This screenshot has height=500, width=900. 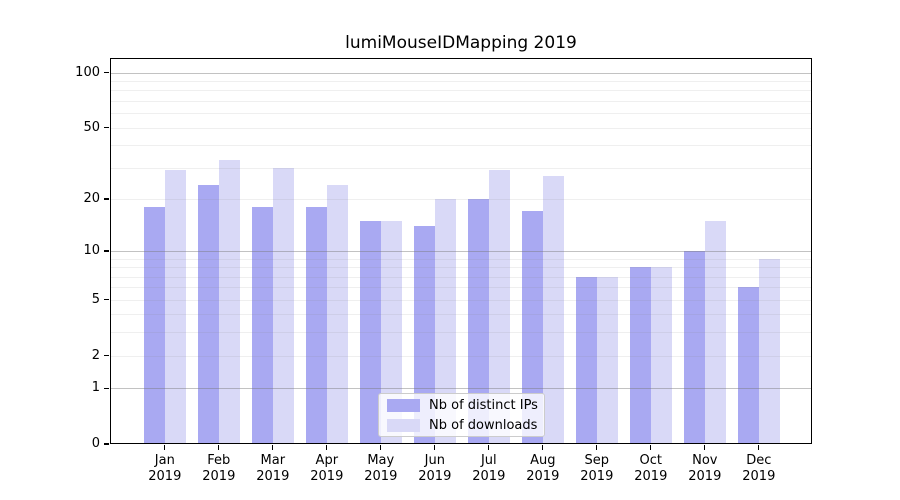 I want to click on bar-ips-dec, so click(x=748, y=365).